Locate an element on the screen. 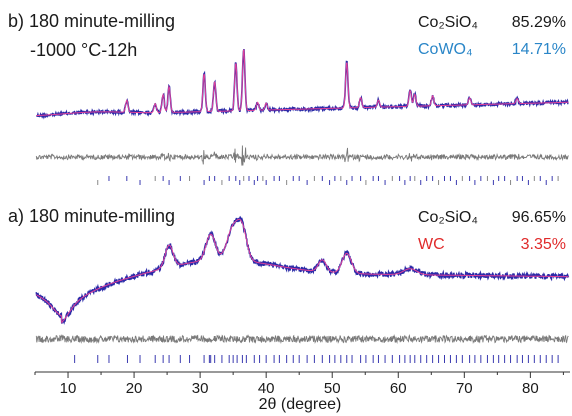  x-tick-label: 40 is located at coordinates (266, 388).